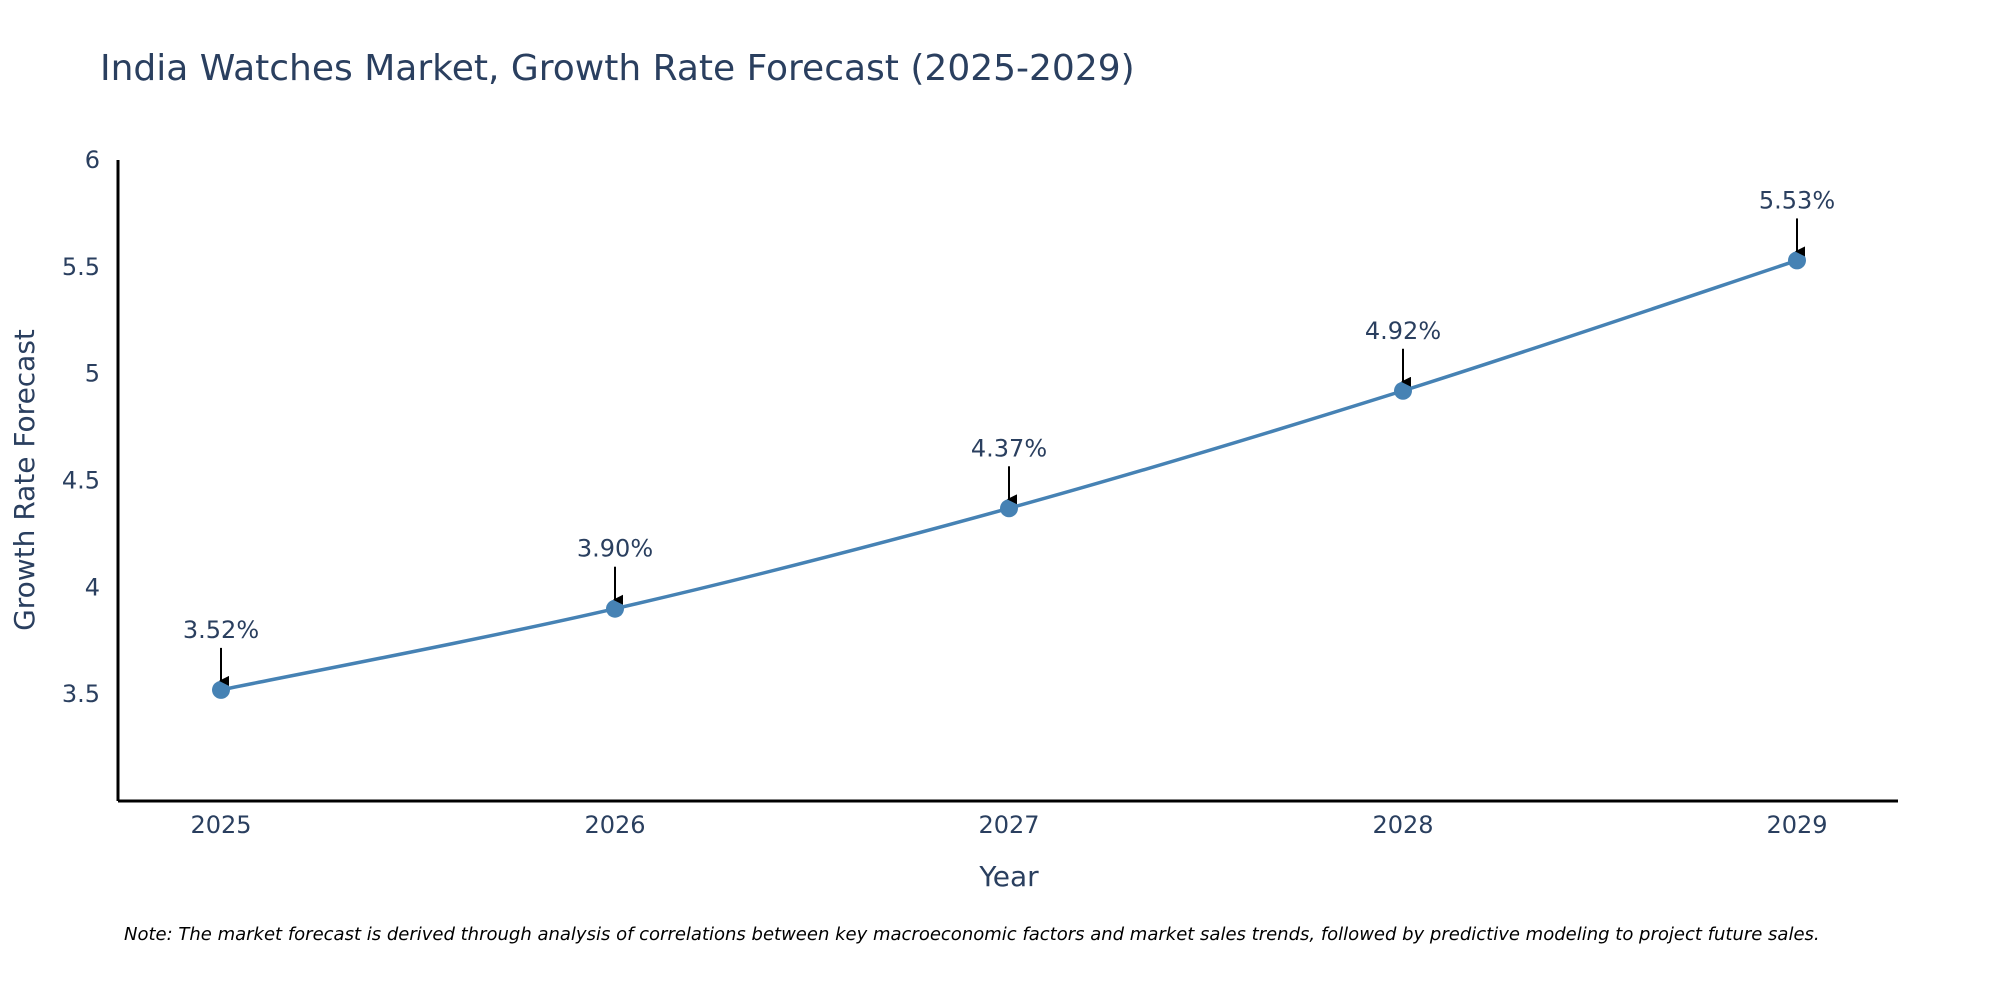  Describe the element at coordinates (81, 427) in the screenshot. I see `y-axis-ticks: 3.5 4 4.5 5 5.5 6` at that location.